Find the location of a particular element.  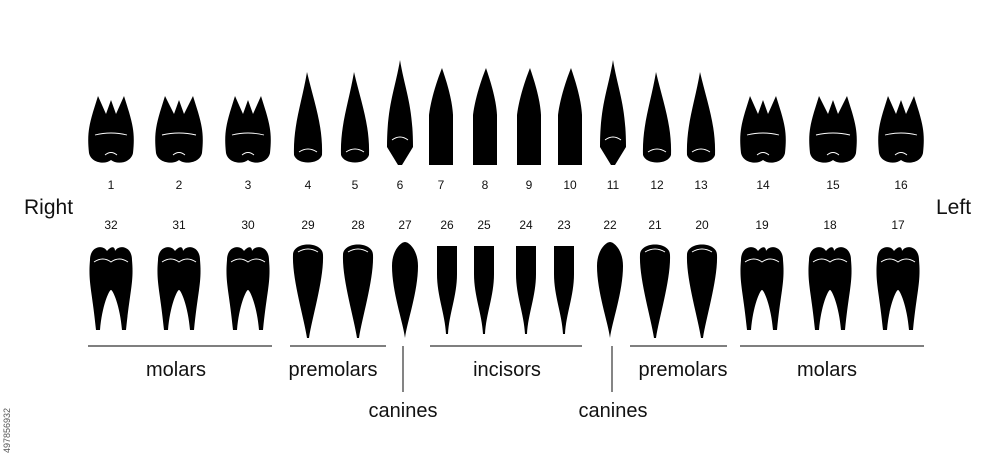

lower-tooth: 27 is located at coordinates (405, 278).